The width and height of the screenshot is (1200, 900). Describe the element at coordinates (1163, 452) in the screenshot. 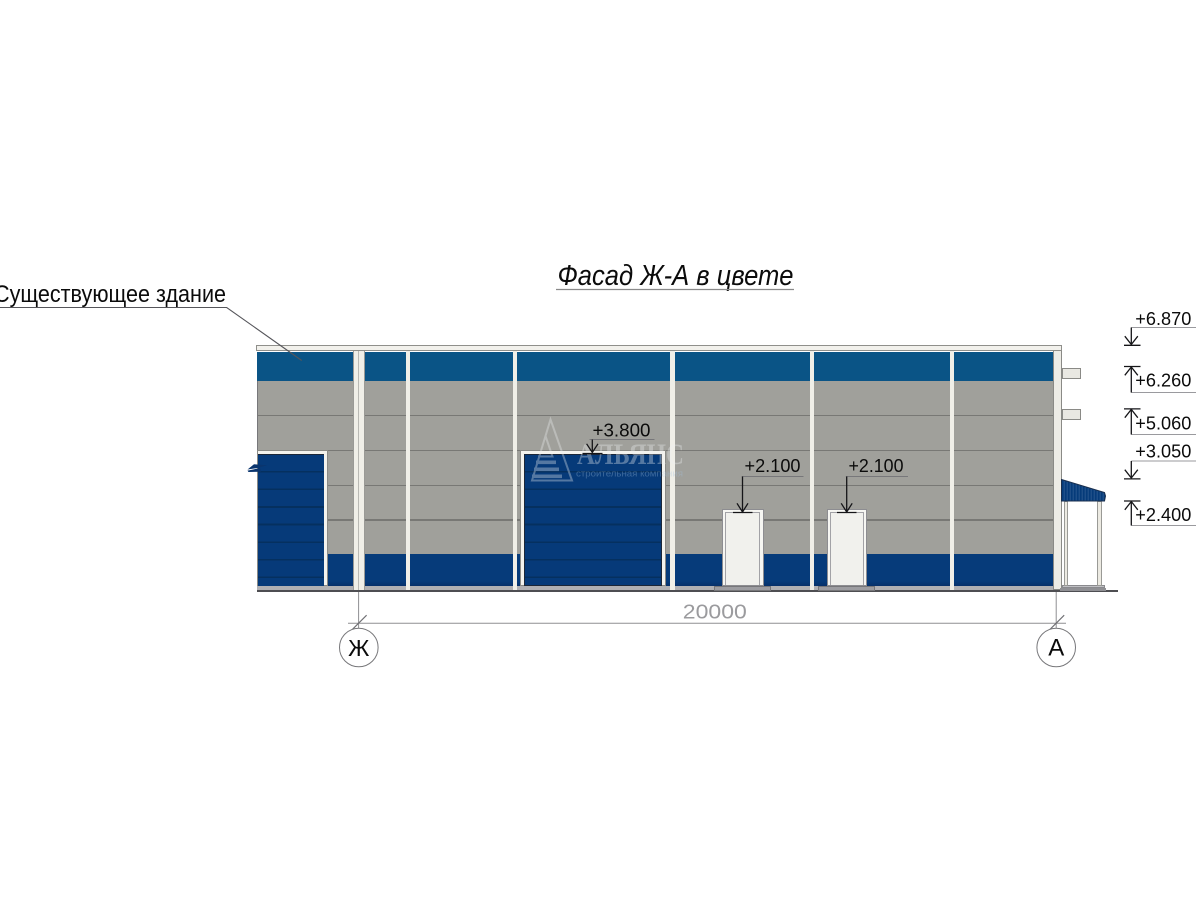

I see `svg-text: +3.050` at that location.